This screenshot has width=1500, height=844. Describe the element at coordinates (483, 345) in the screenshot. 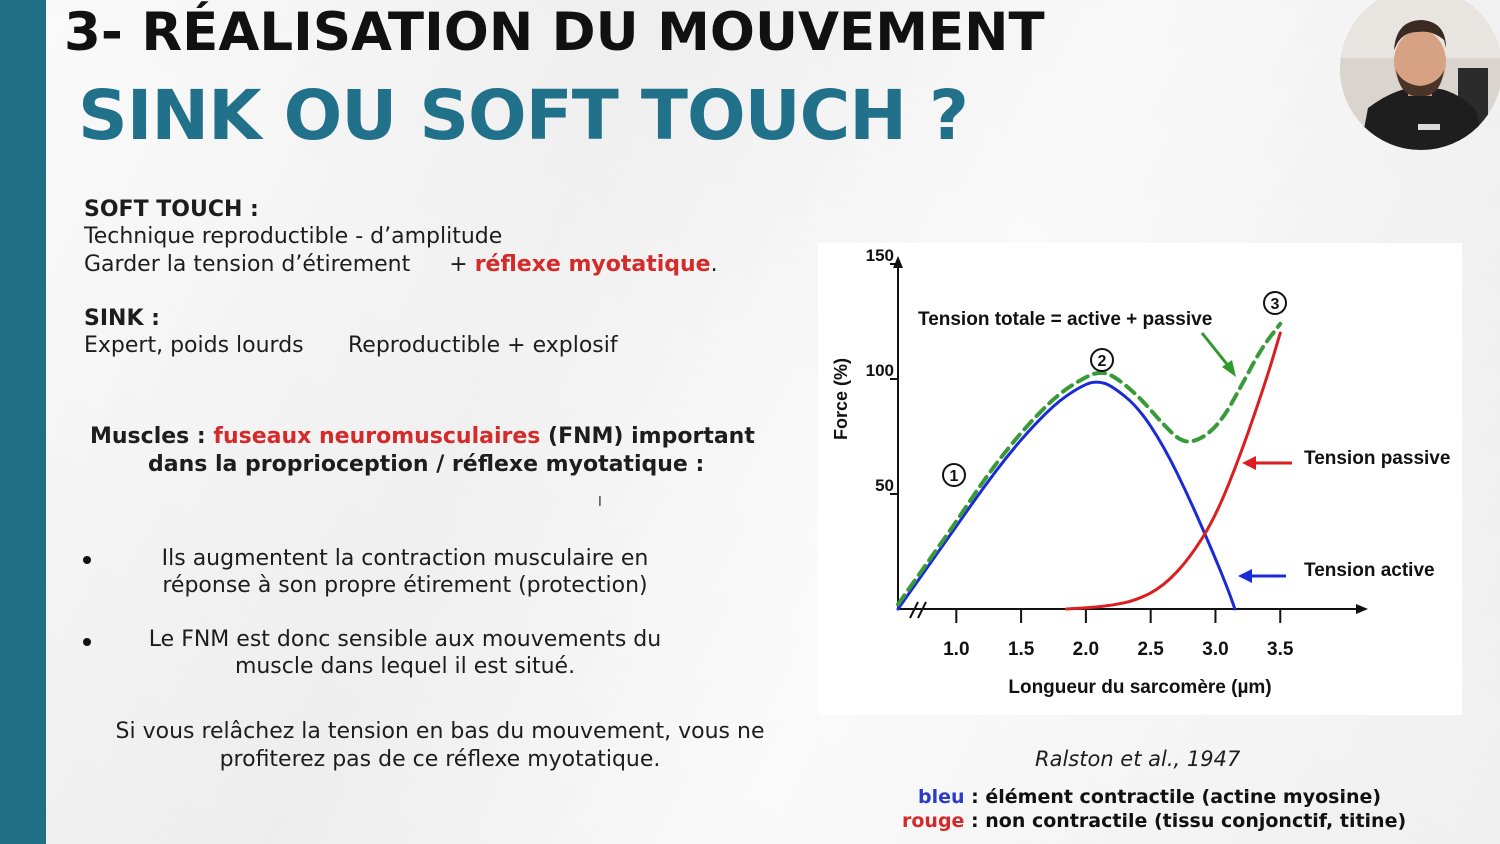

I see `sink-line-b: Reproductible + explosif` at that location.